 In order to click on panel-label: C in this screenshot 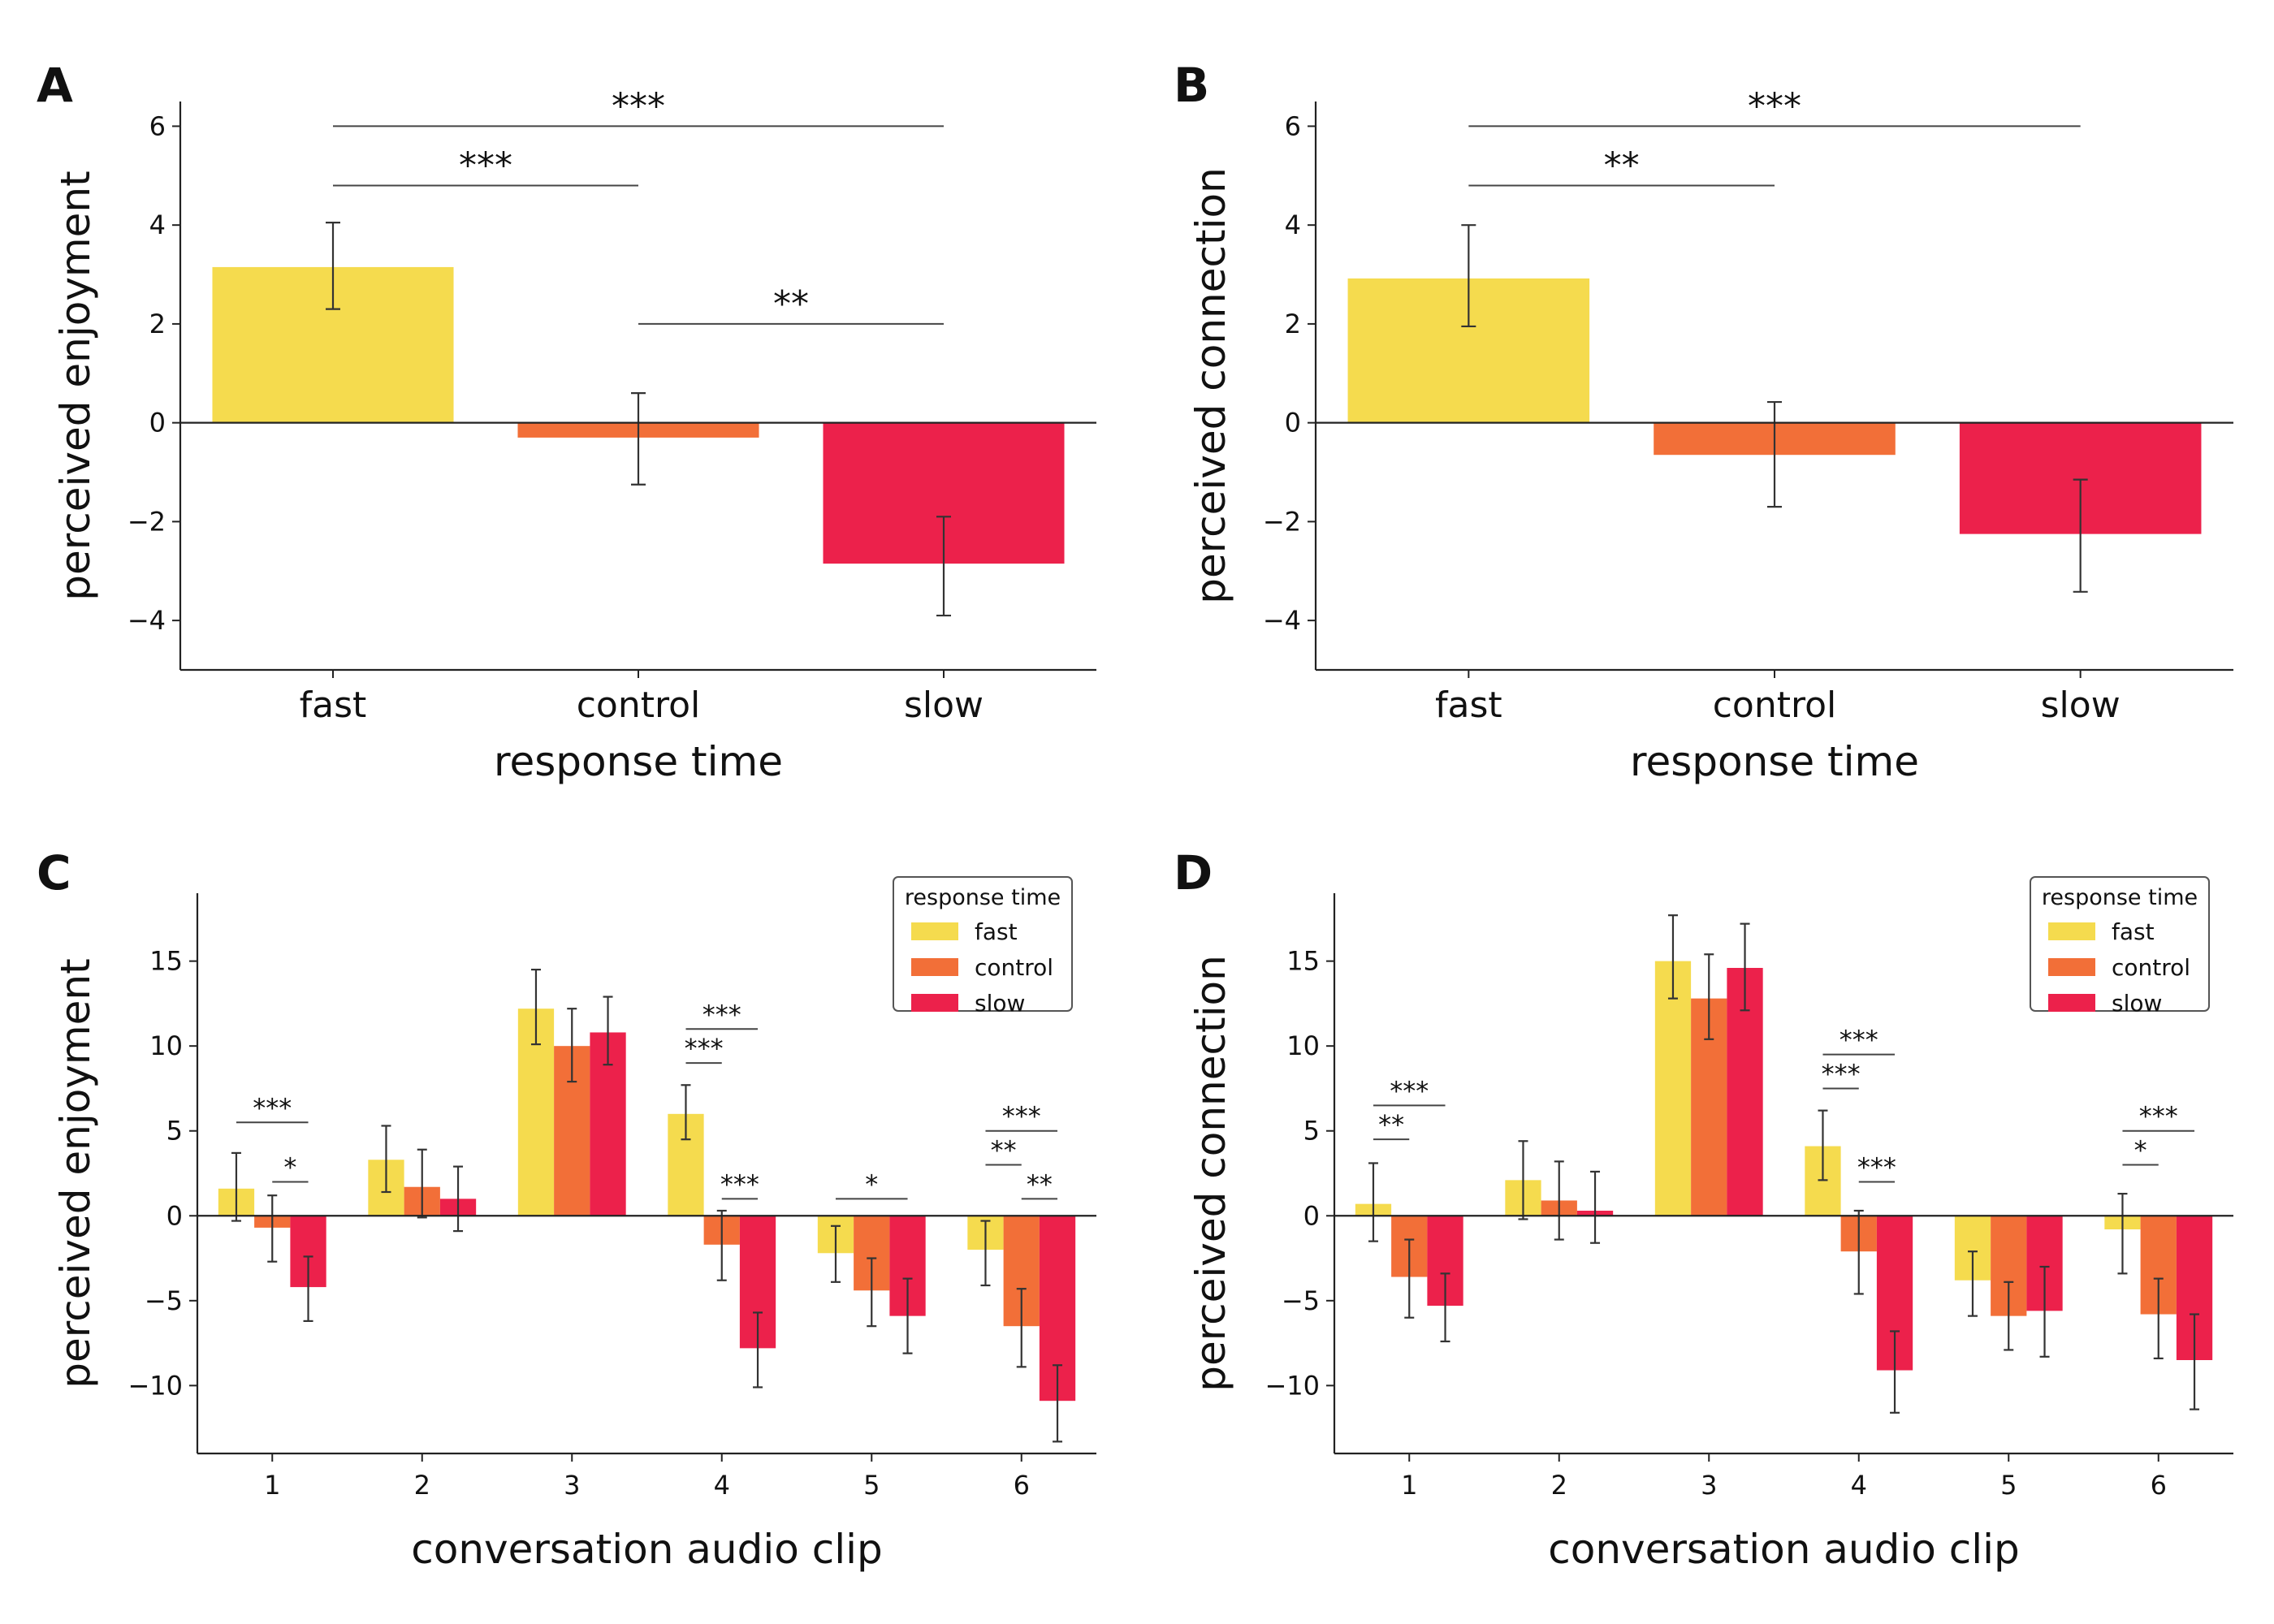, I will do `click(54, 873)`.